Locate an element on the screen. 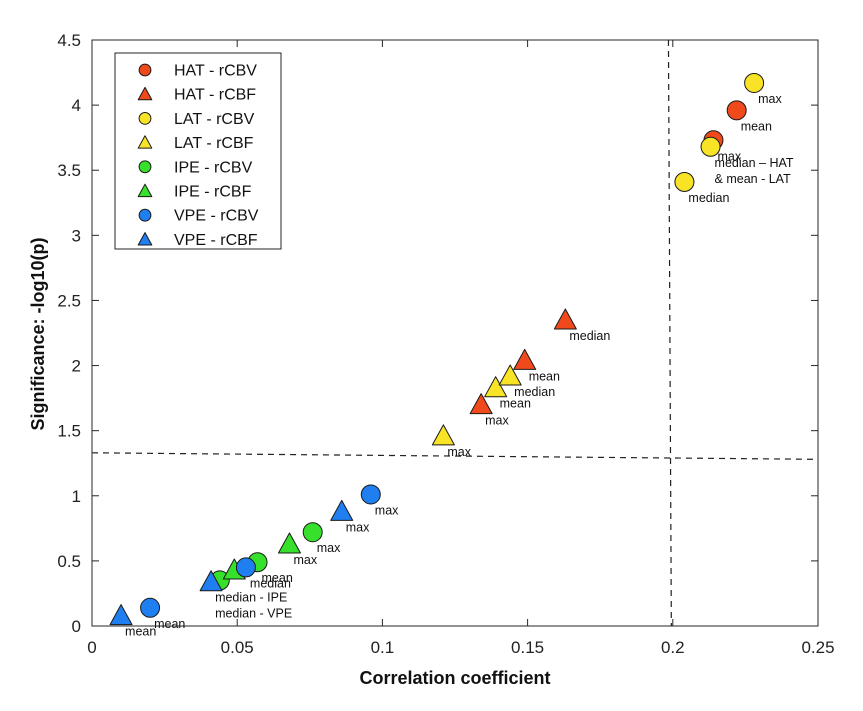  x-tick-label: 0 is located at coordinates (91, 647).